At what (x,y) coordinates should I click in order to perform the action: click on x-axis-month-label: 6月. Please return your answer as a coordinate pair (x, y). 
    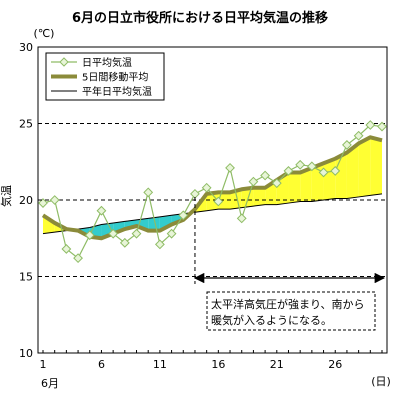
    Looking at the image, I should click on (50, 383).